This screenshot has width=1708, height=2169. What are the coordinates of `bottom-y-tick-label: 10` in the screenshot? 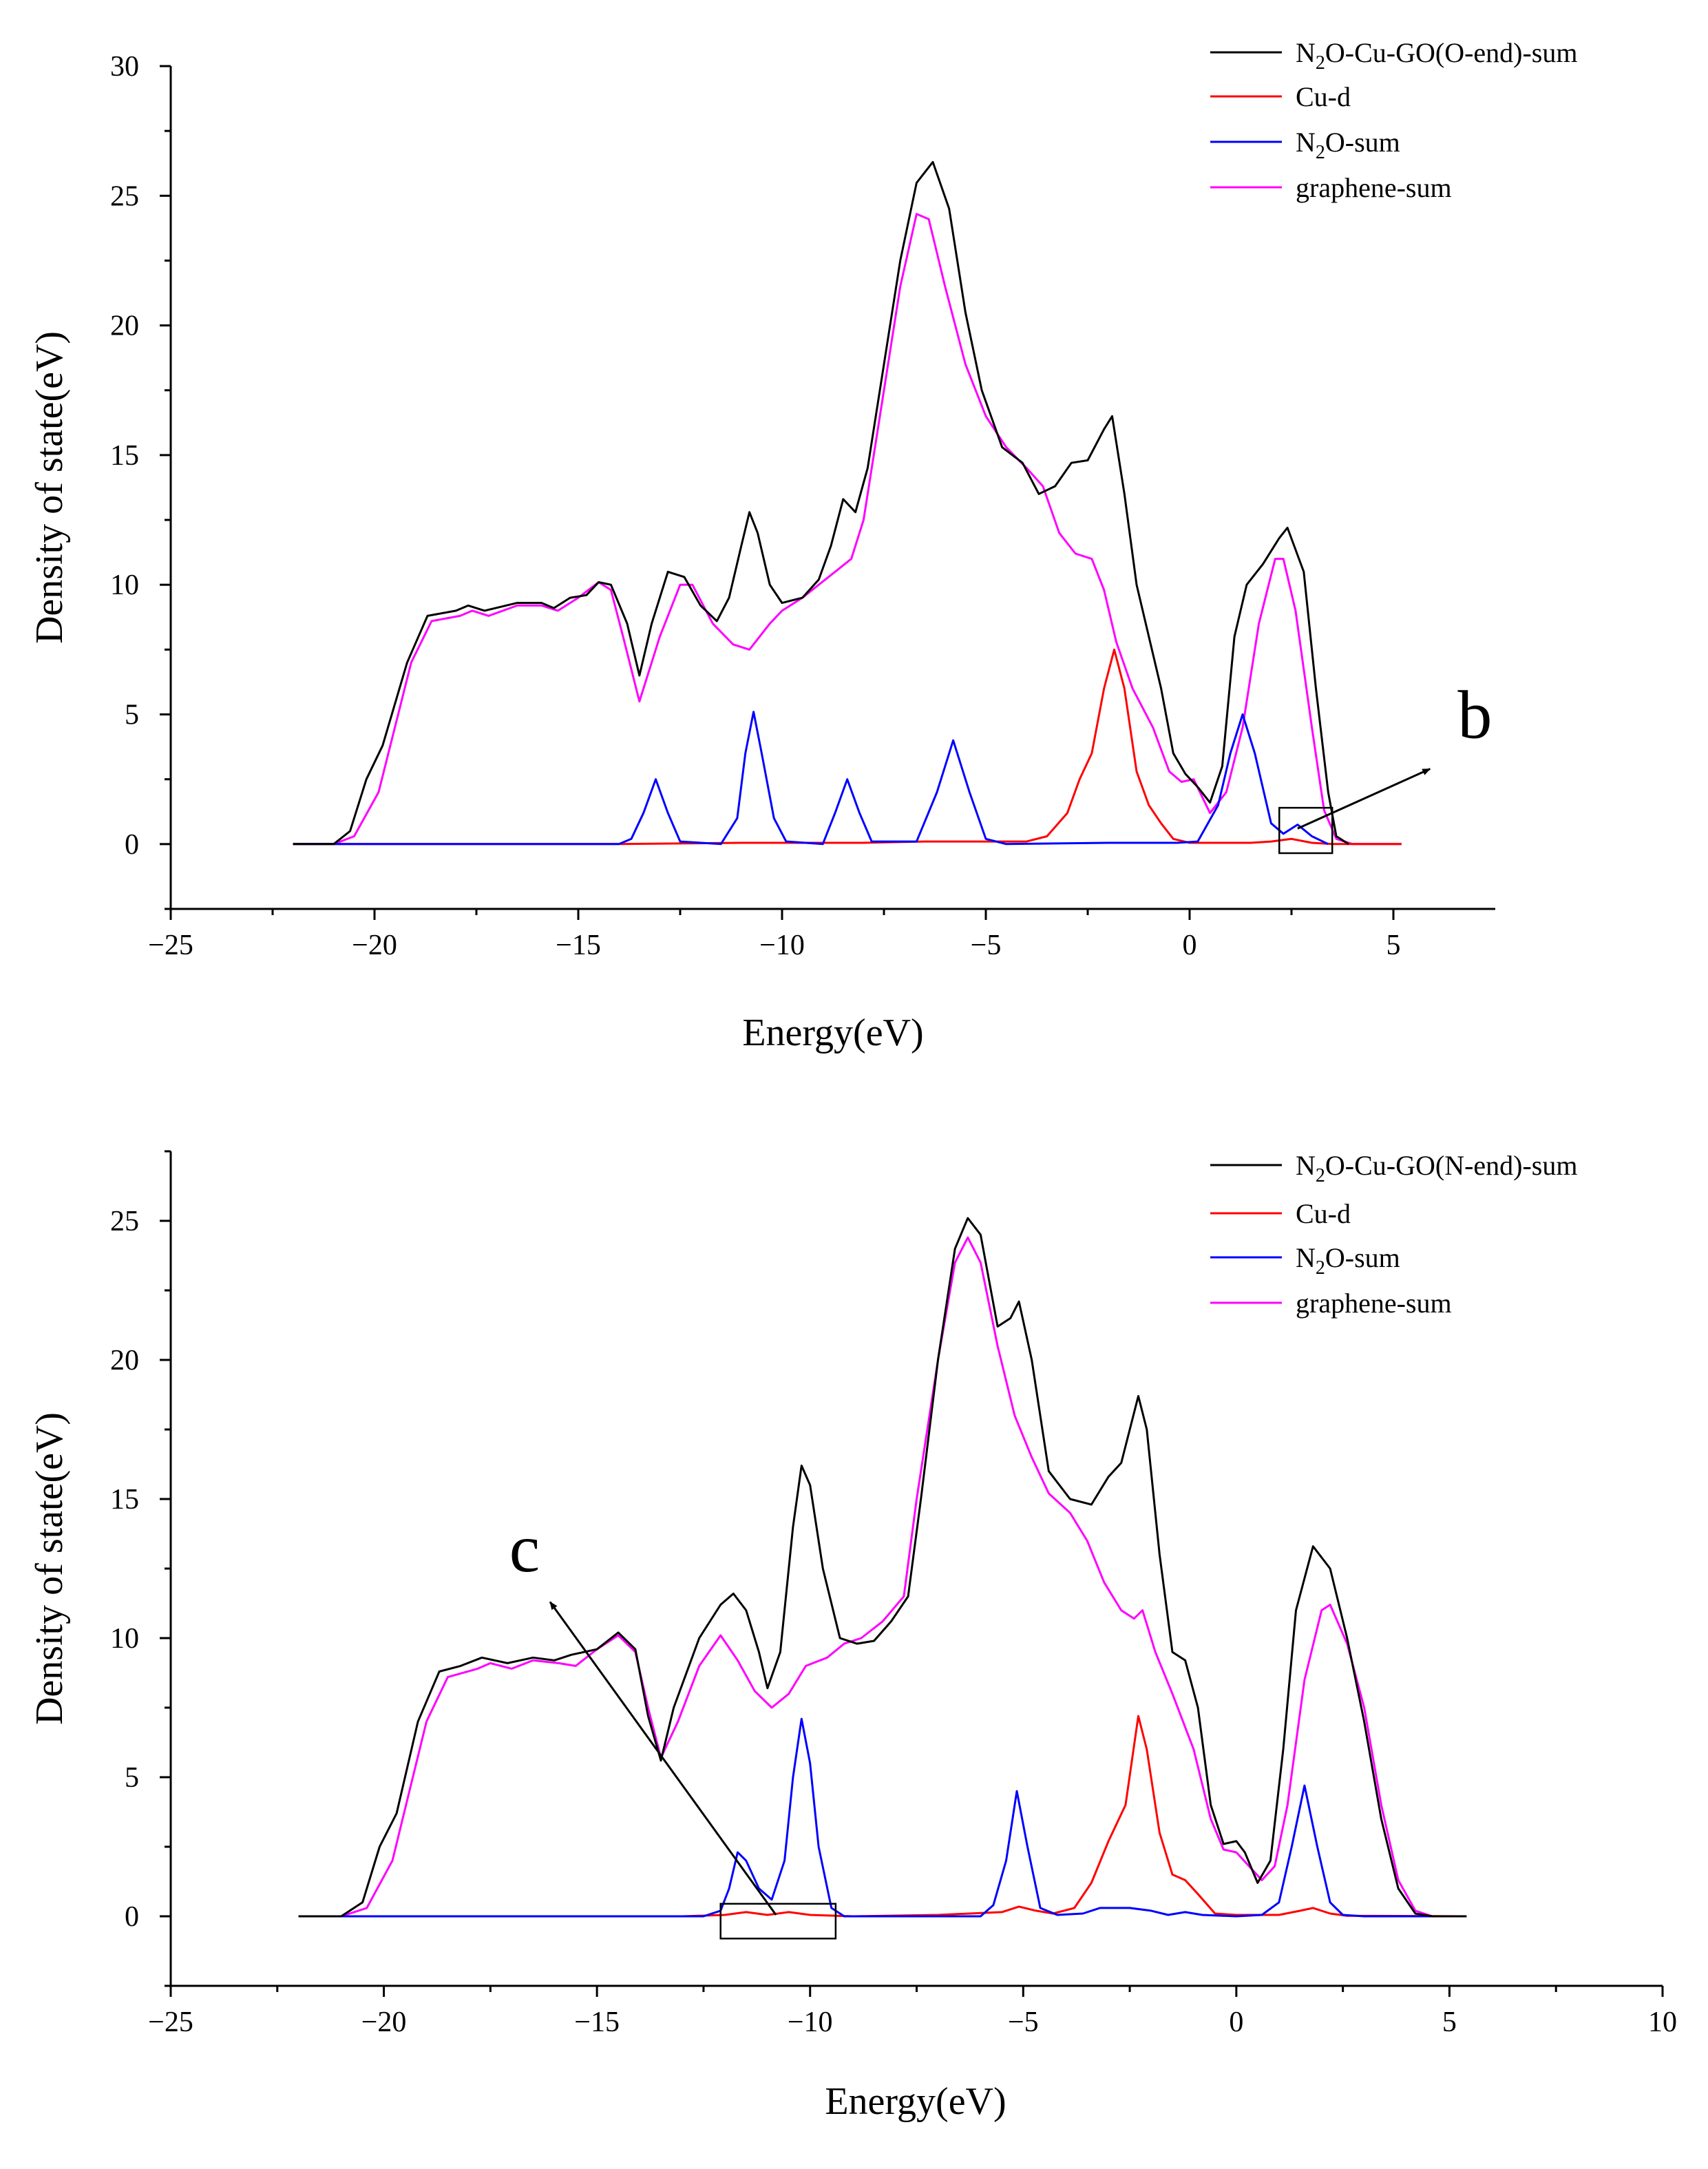 It's located at (124, 1639).